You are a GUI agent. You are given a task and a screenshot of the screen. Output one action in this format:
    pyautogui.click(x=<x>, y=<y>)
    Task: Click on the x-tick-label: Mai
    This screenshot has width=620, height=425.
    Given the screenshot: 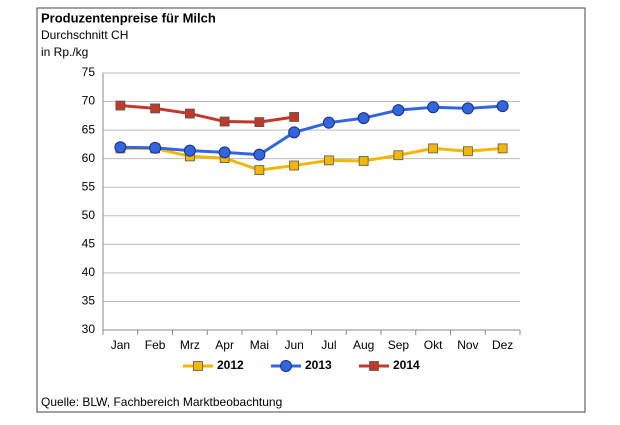 What is the action you would take?
    pyautogui.click(x=259, y=345)
    